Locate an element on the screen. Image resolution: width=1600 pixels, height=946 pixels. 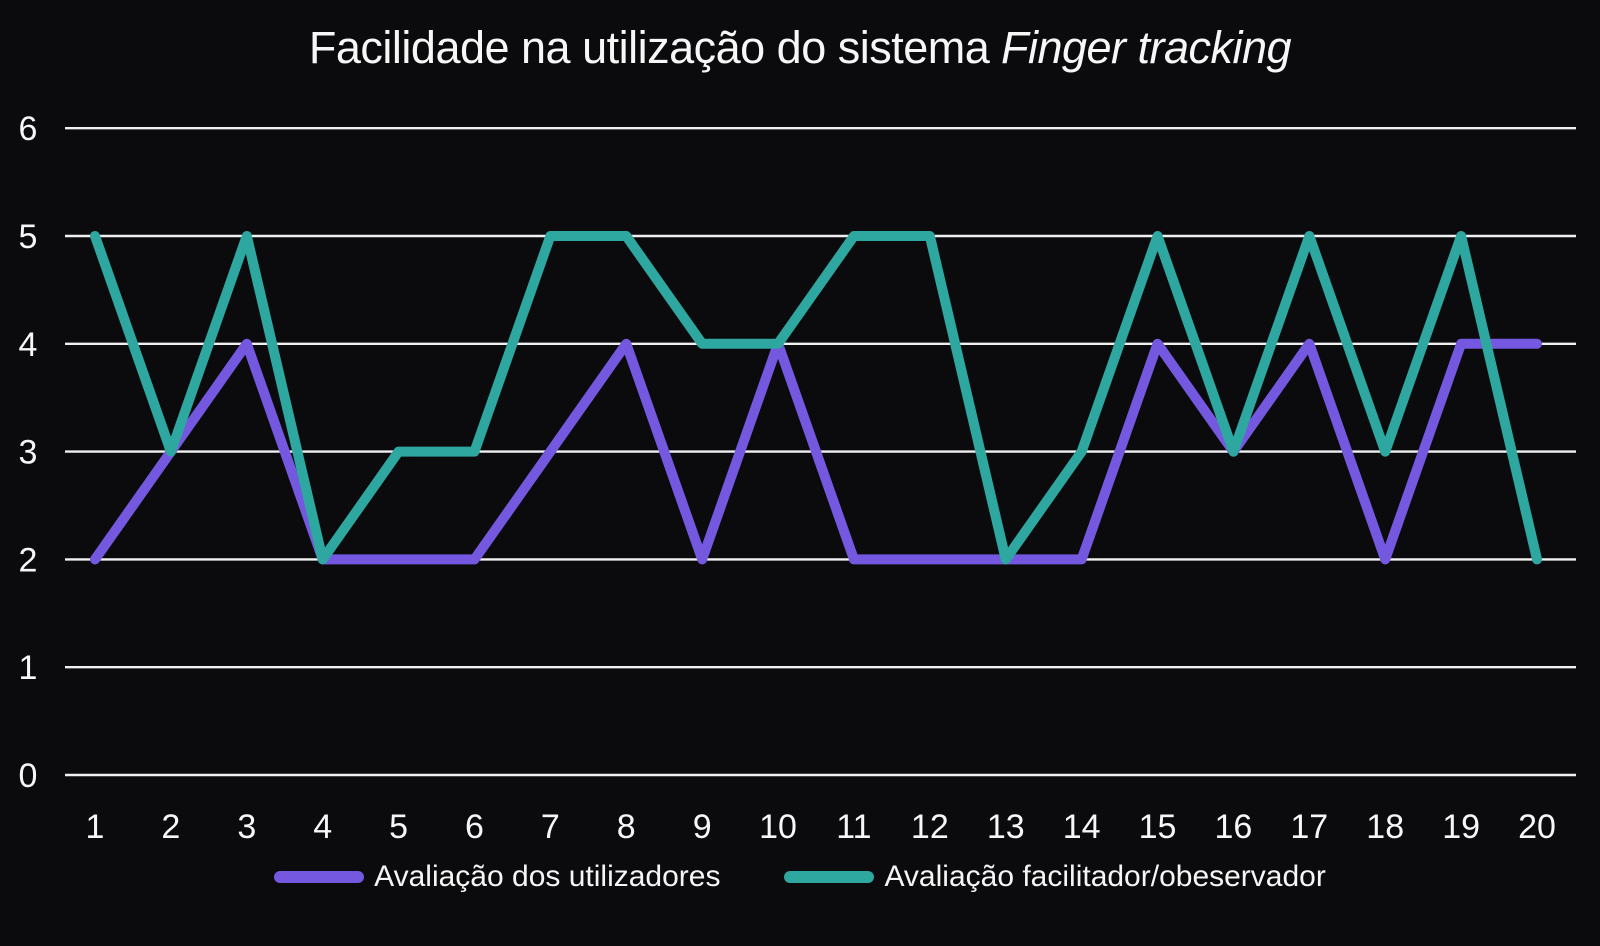
chart-title-italic-text: Finger tracking is located at coordinates (1146, 47).